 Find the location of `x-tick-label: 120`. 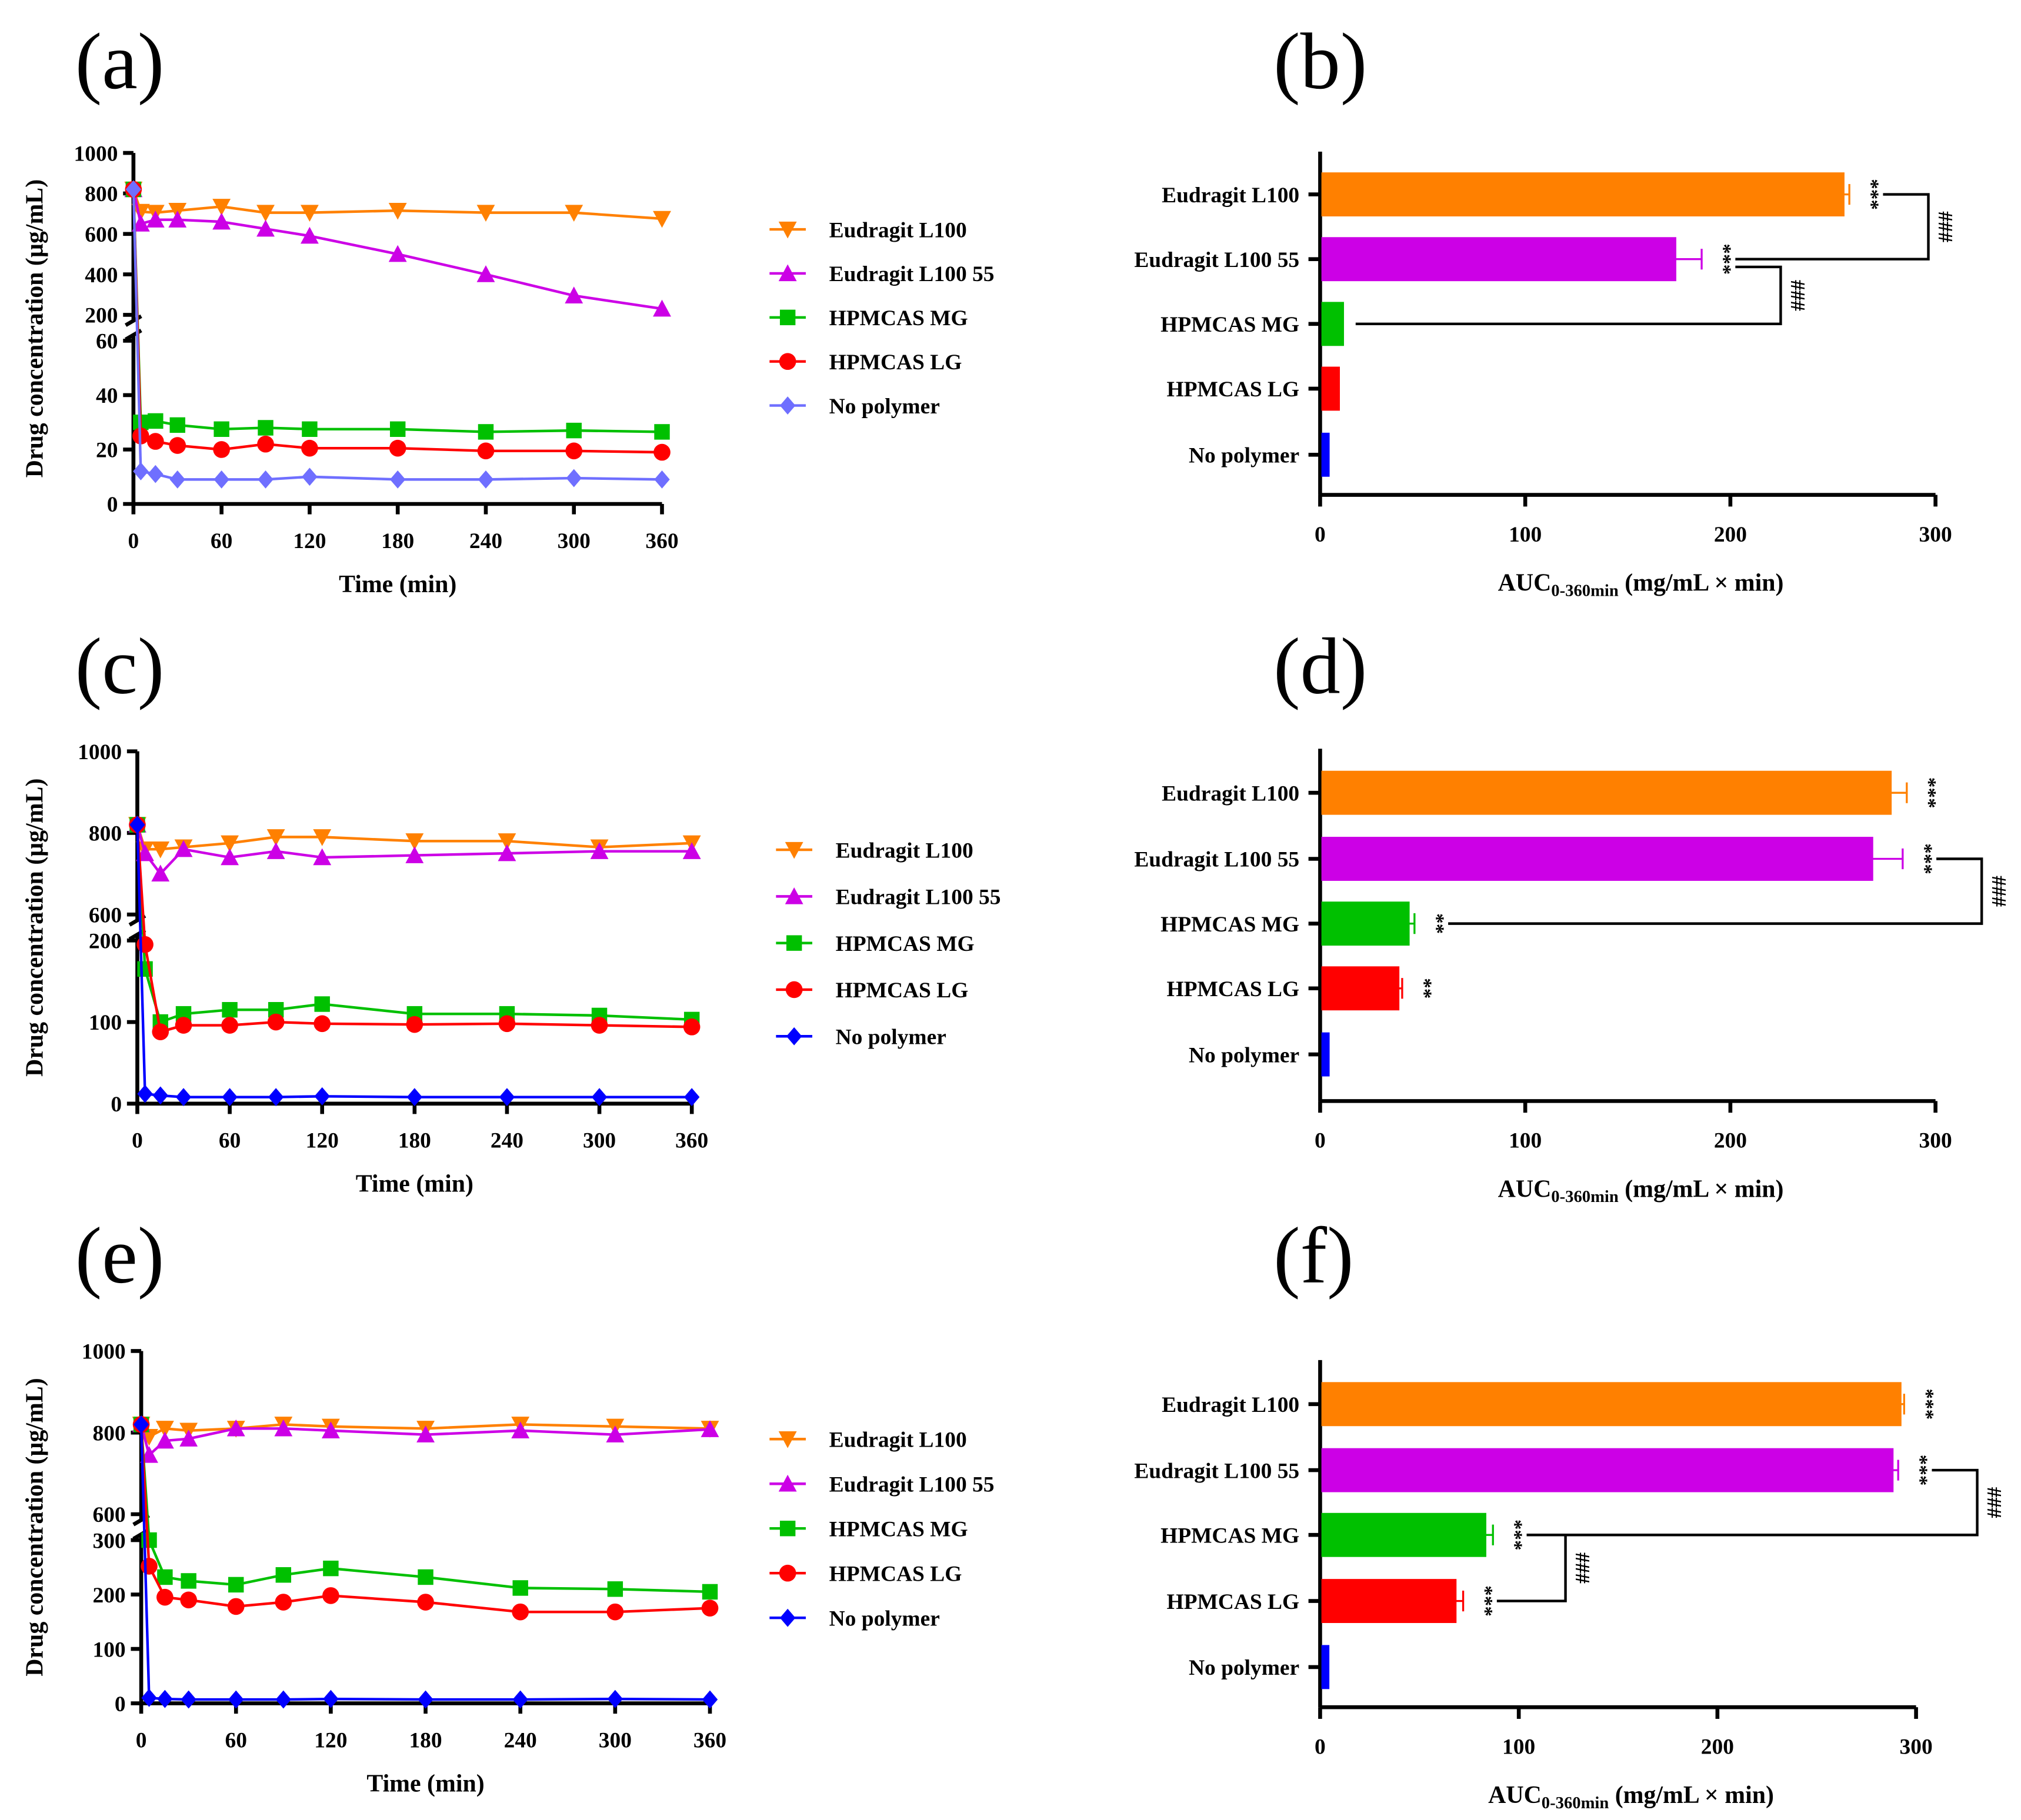

x-tick-label: 120 is located at coordinates (330, 1740).